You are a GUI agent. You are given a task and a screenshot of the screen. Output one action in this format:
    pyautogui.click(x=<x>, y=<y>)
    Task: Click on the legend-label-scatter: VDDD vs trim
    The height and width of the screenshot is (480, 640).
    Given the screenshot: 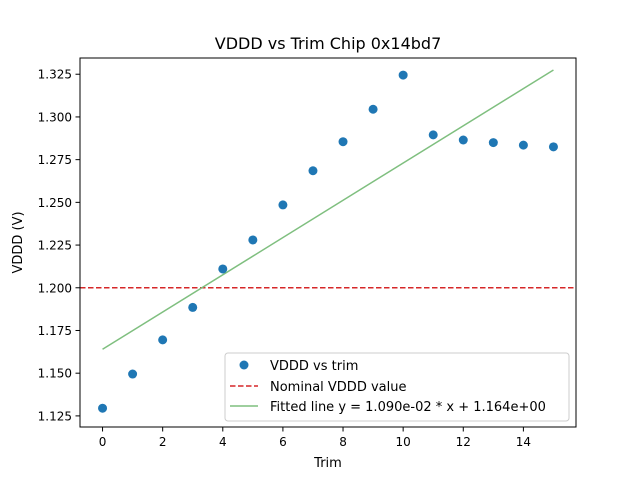 What is the action you would take?
    pyautogui.click(x=314, y=366)
    